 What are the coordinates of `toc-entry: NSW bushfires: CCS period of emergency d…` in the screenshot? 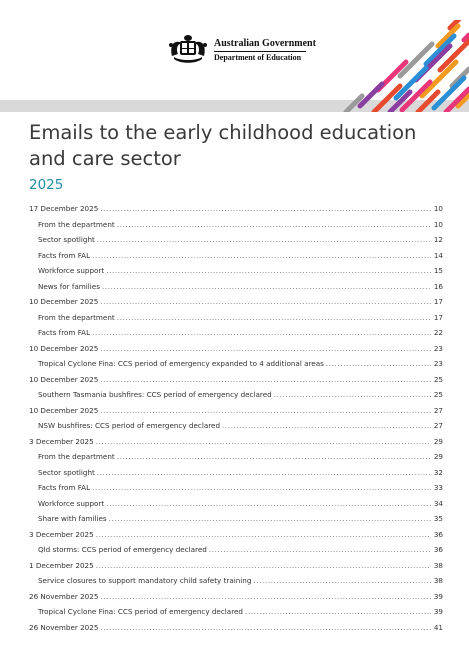 It's located at (236, 429).